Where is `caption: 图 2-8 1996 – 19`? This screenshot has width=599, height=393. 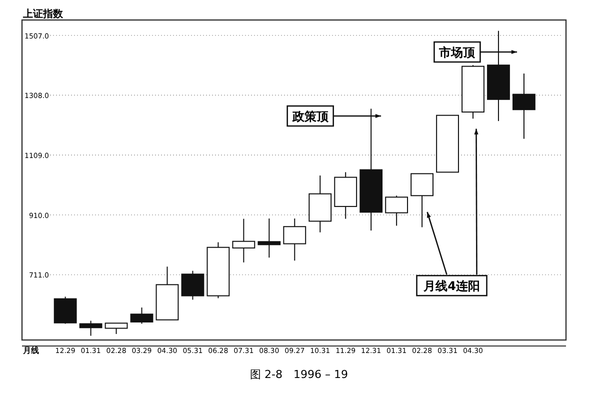 caption: 图 2-8 1996 – 19 is located at coordinates (299, 374).